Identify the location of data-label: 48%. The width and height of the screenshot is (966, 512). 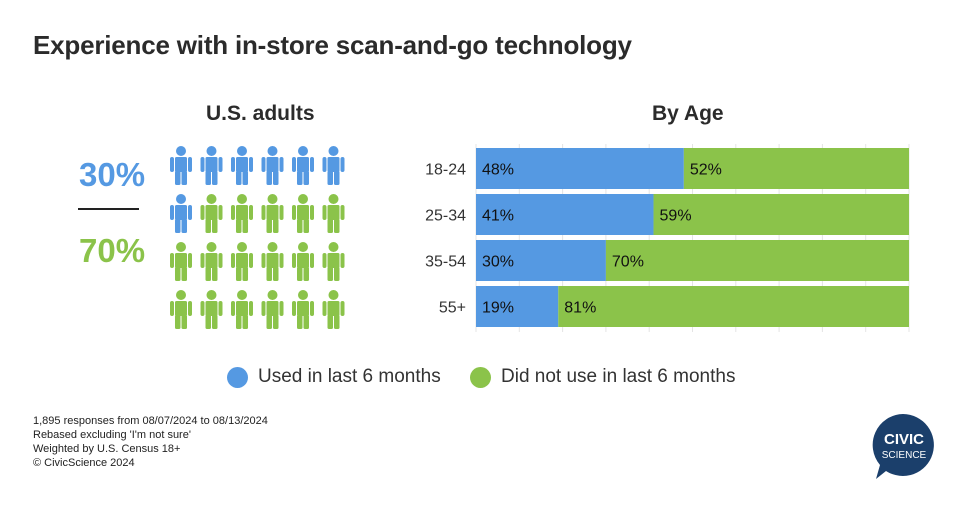
(498, 170).